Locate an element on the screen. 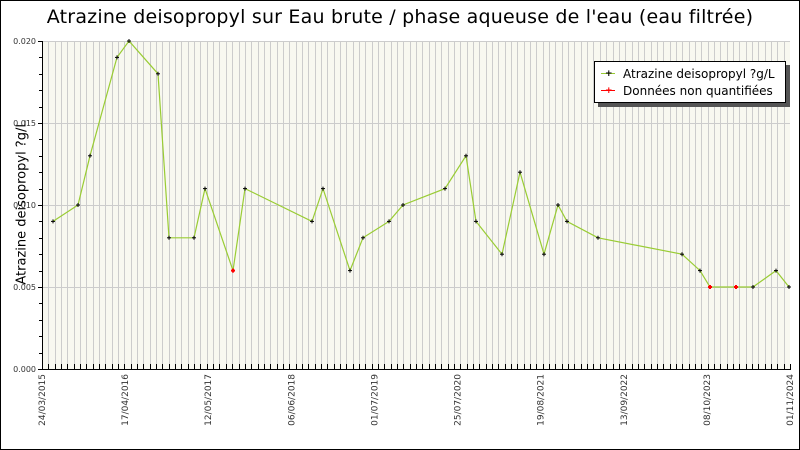 This screenshot has width=800, height=450. x-tick-label: 13/09/2022 is located at coordinates (625, 400).